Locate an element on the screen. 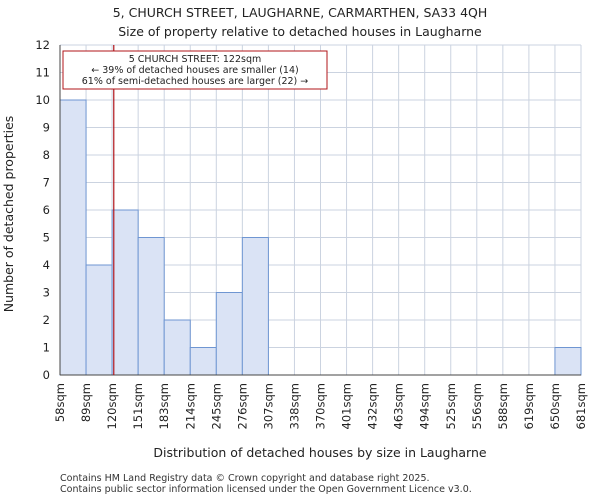  y-tick-label: 7 is located at coordinates (46, 183).